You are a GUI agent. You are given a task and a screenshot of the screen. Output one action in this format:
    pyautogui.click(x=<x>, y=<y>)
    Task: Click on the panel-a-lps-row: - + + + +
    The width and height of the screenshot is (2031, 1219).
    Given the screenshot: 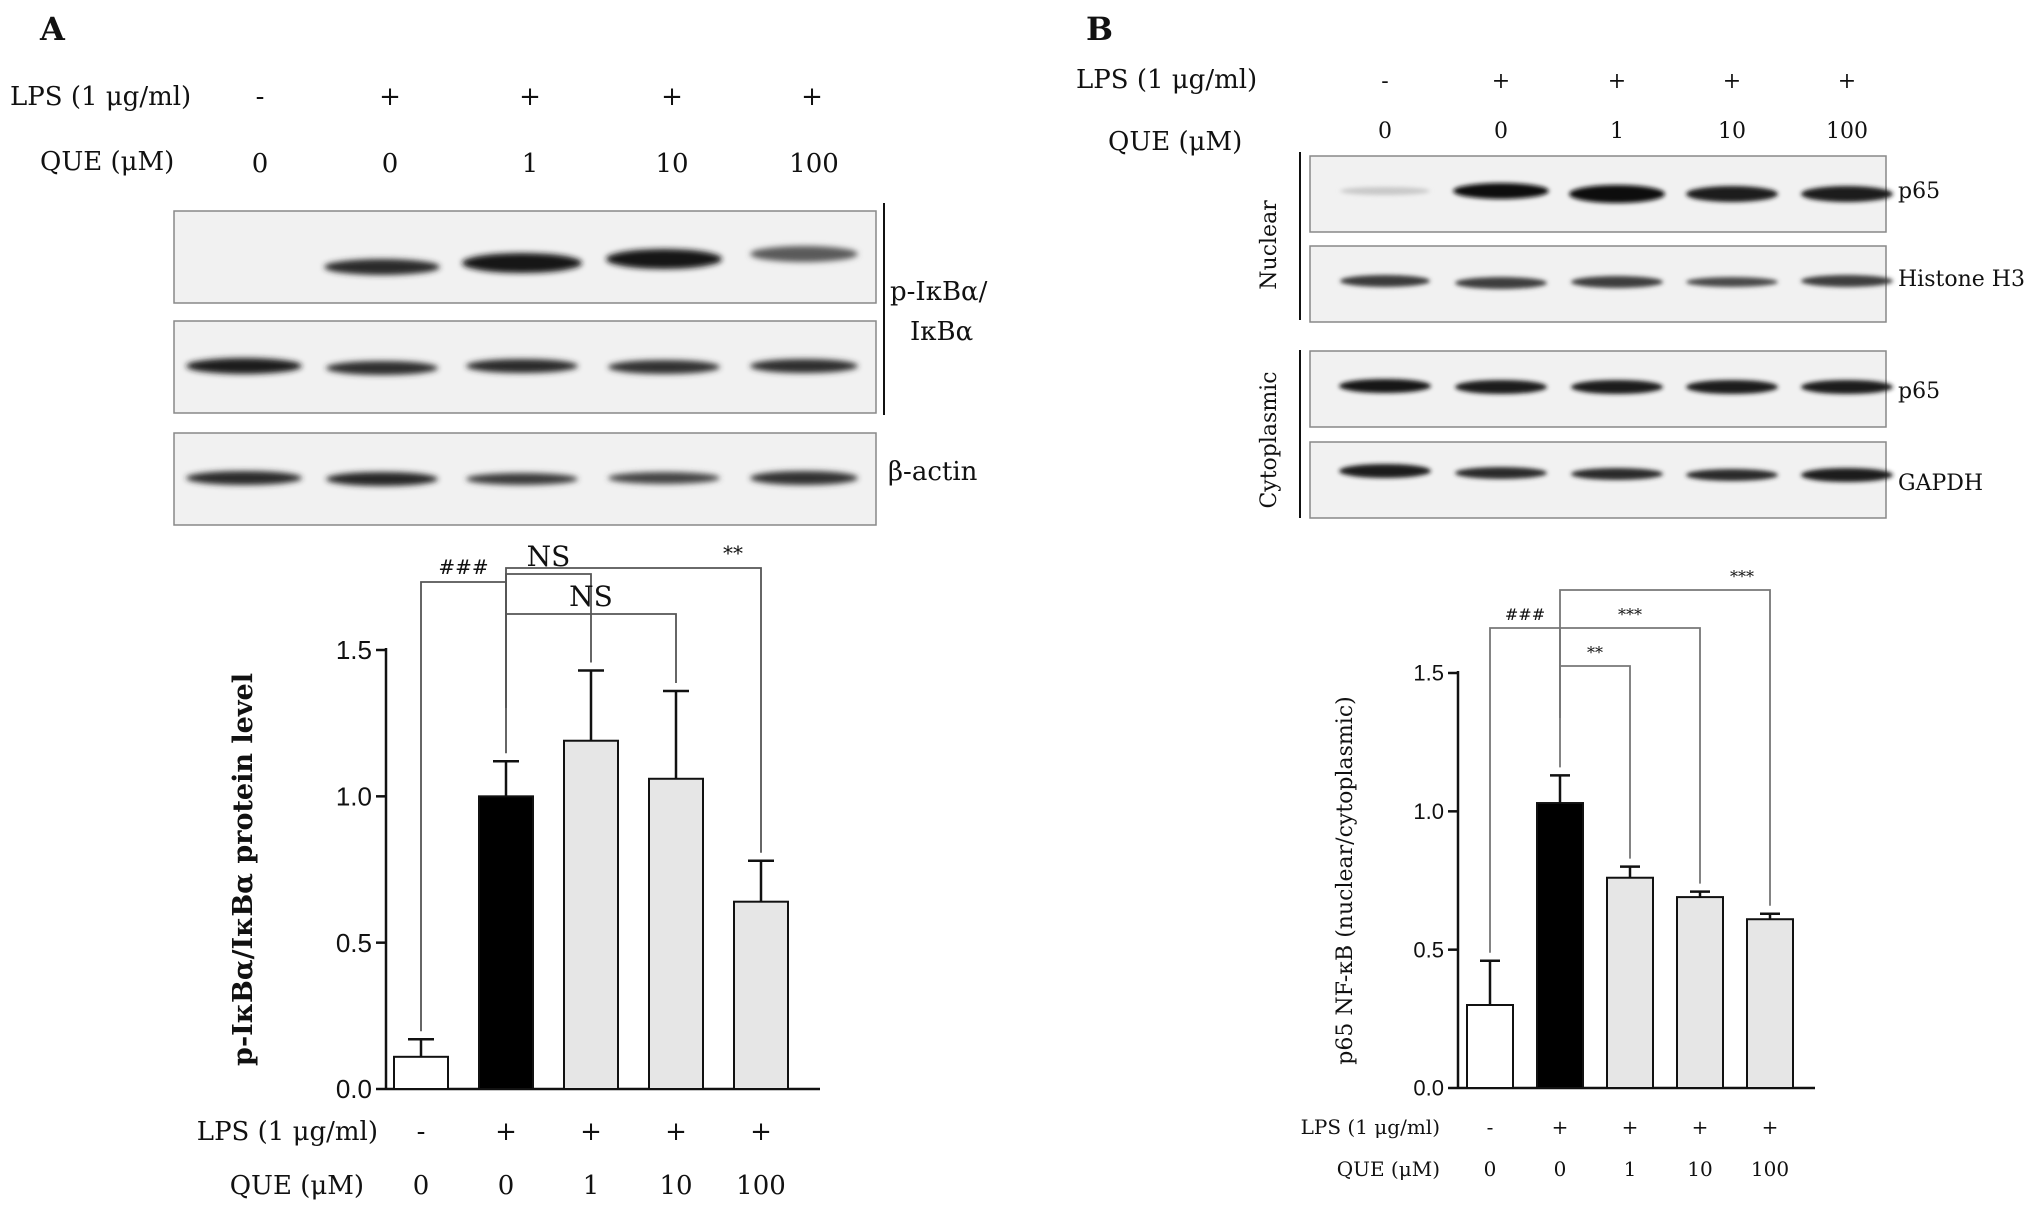 What is the action you would take?
    pyautogui.click(x=539, y=97)
    